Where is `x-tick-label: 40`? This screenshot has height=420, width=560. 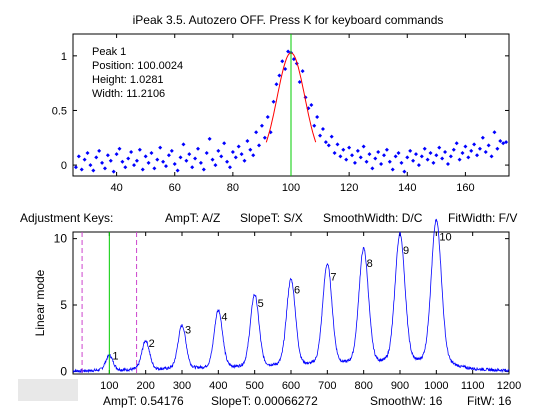 x-tick-label: 40 is located at coordinates (116, 188).